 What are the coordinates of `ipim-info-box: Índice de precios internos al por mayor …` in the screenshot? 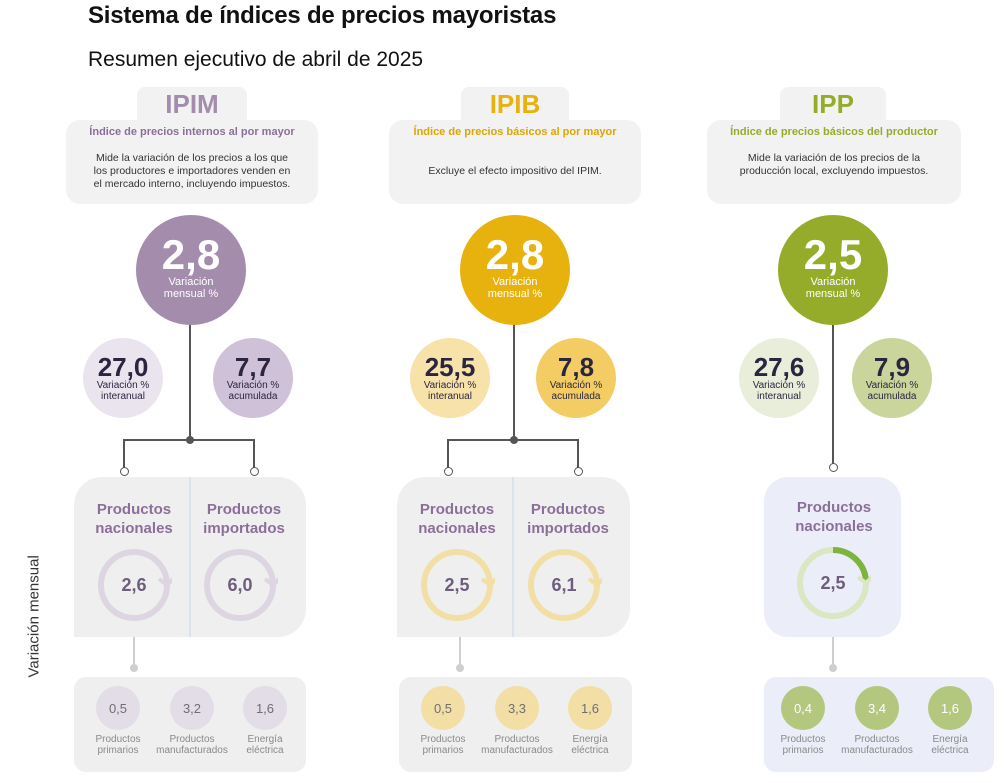 It's located at (192, 162).